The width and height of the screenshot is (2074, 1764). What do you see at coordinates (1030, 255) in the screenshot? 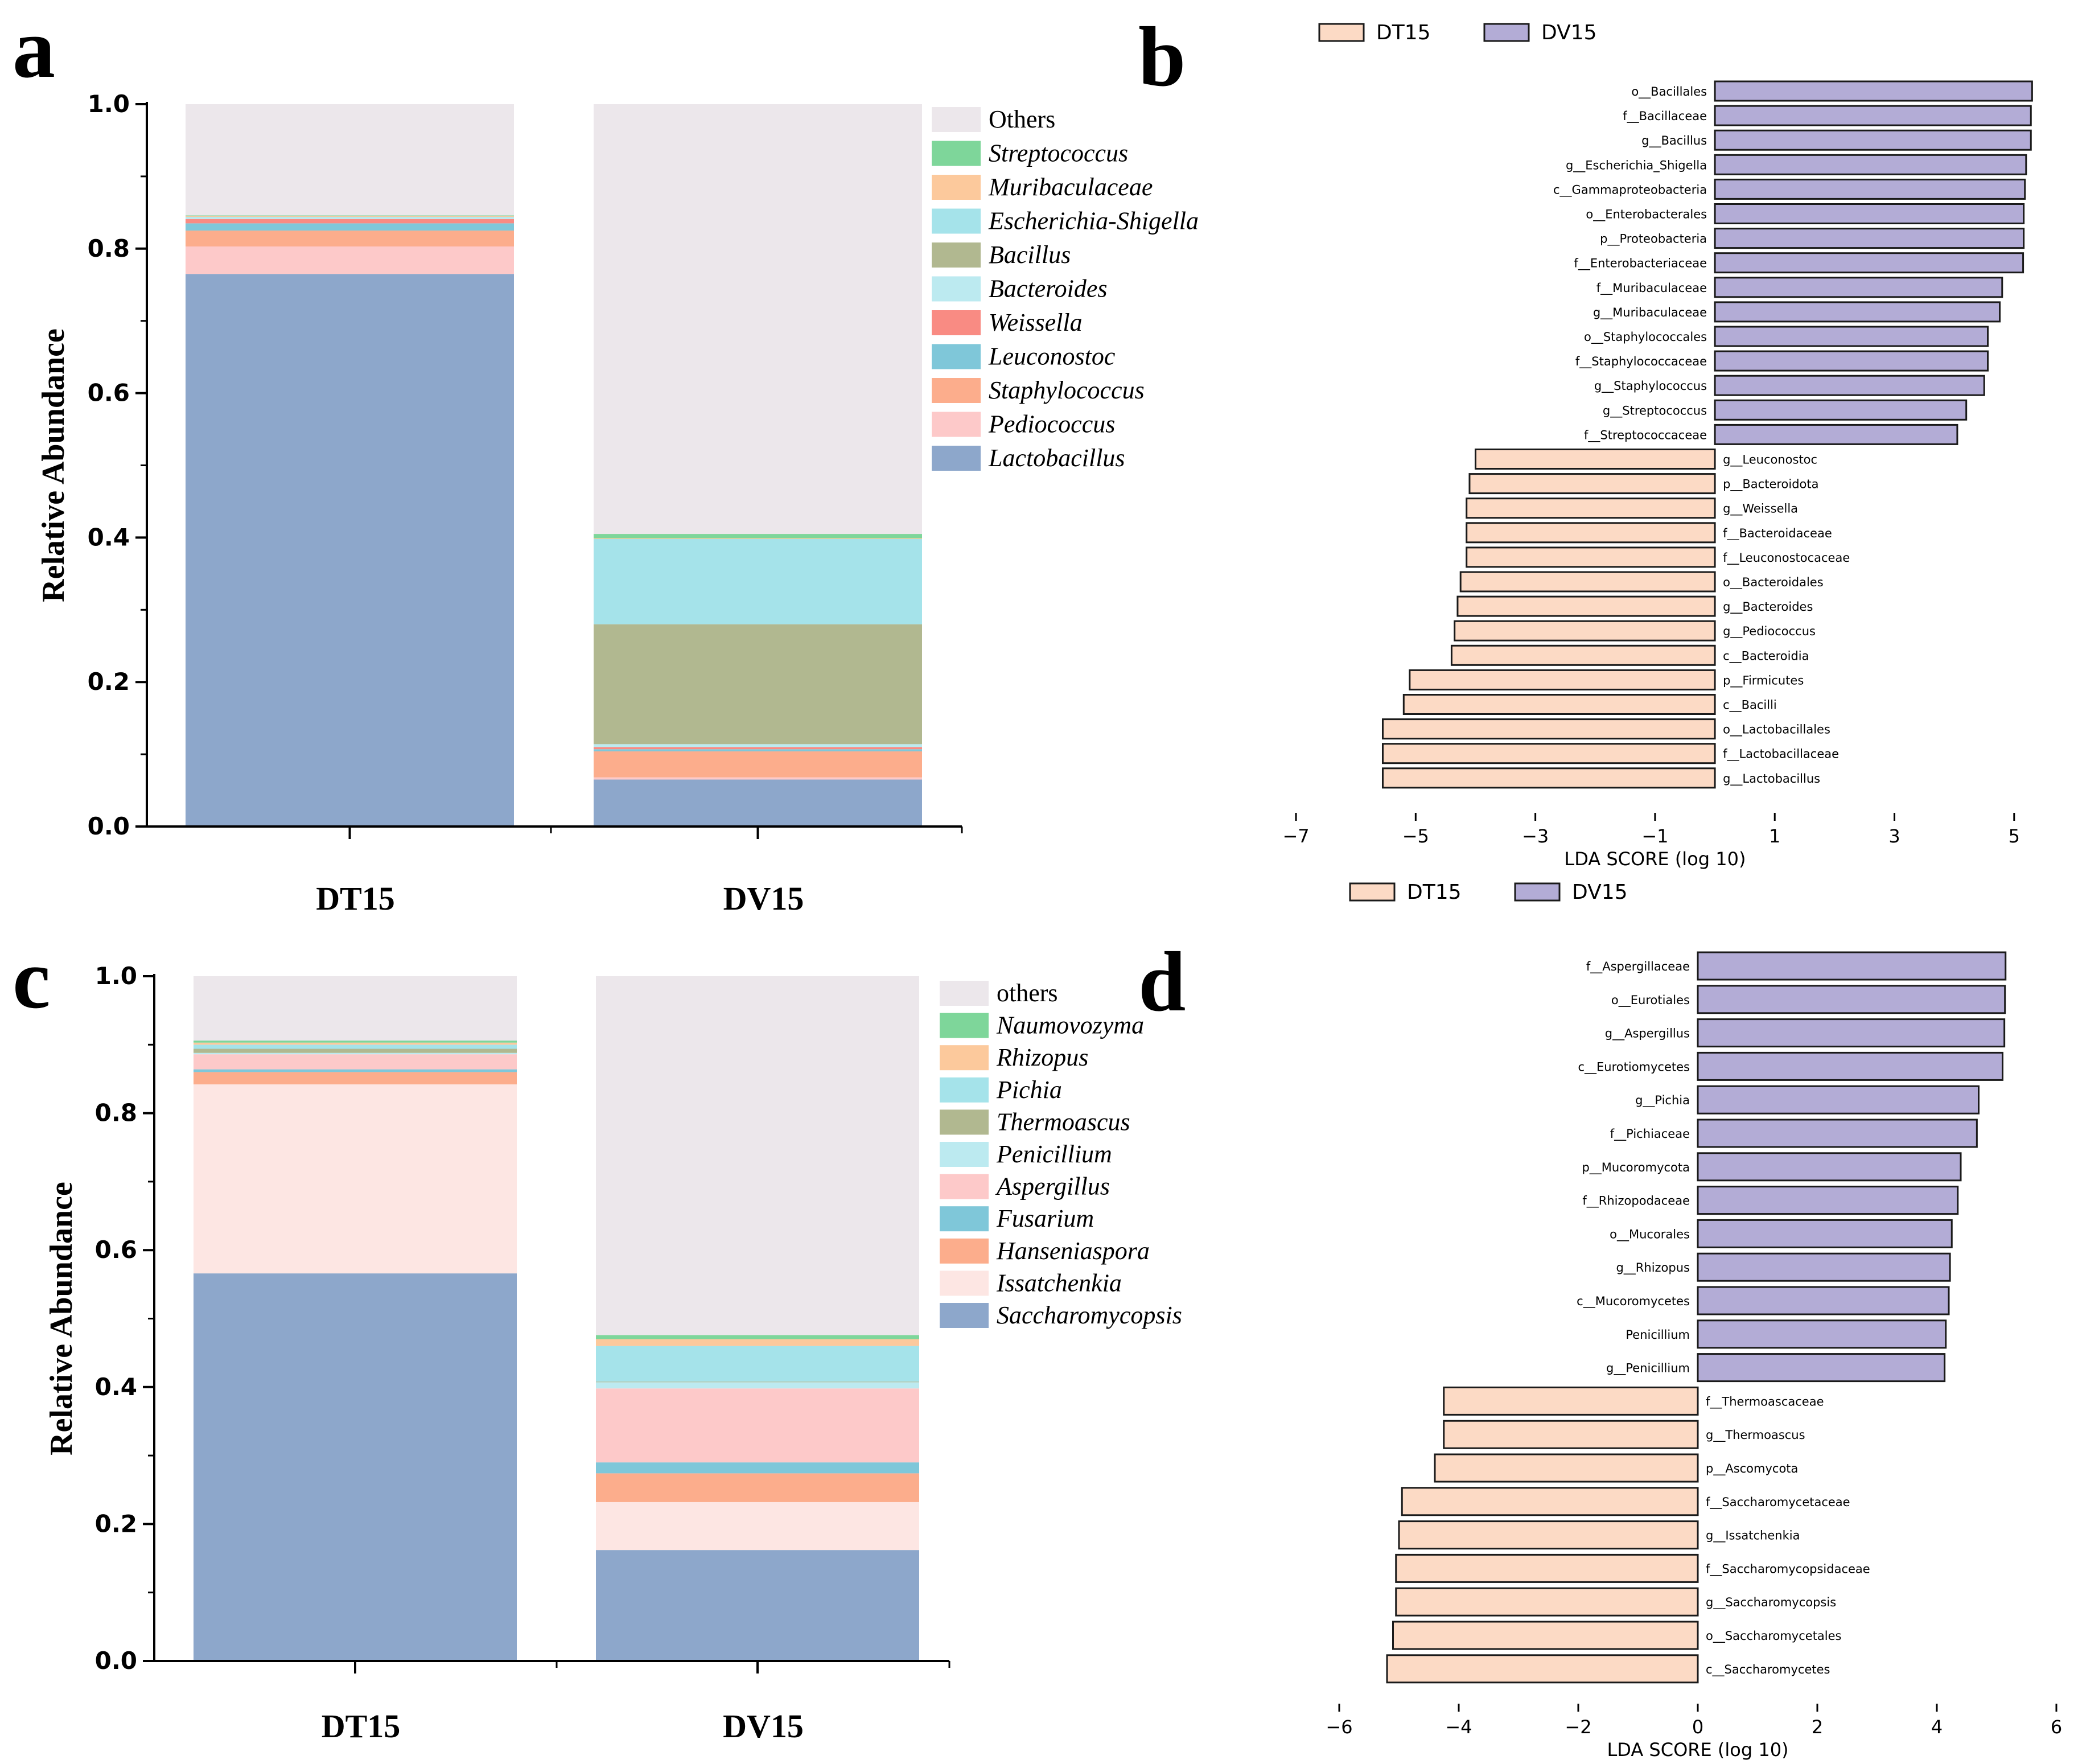
I see `legend-label-bacillus: Bacillus` at bounding box center [1030, 255].